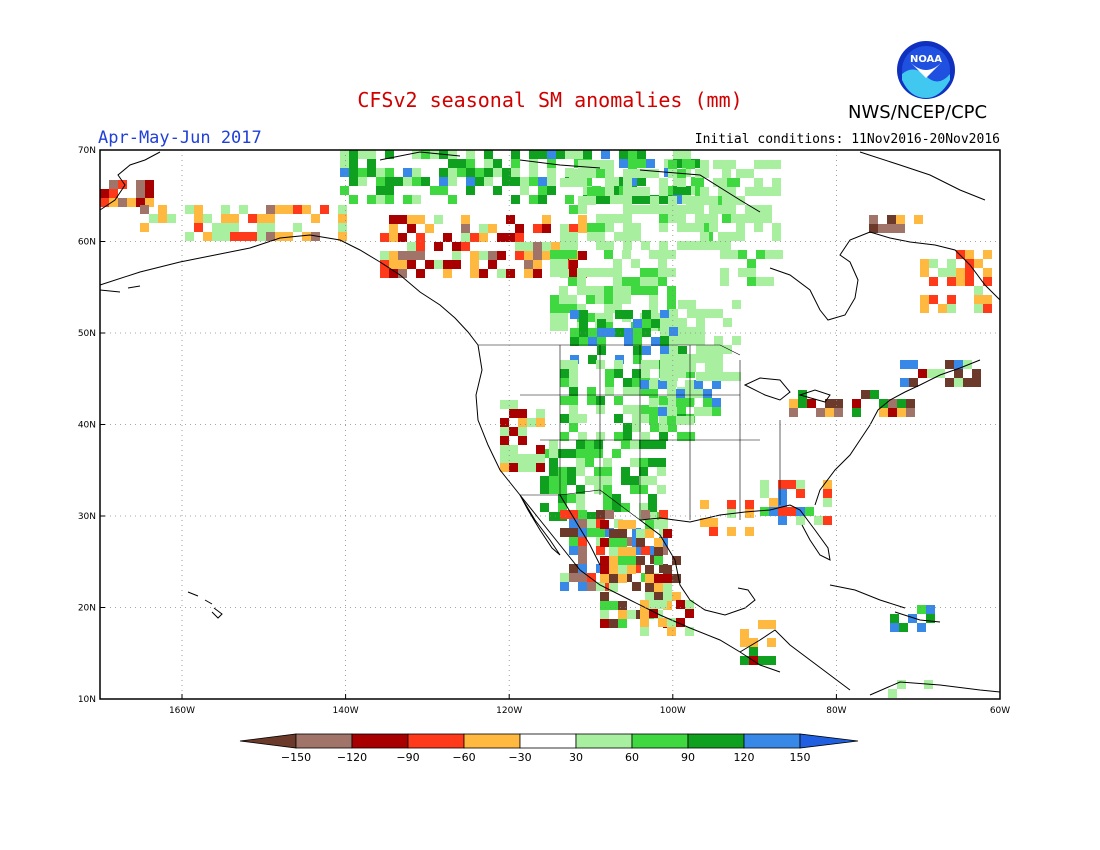 The image size is (1100, 850). What do you see at coordinates (688, 757) in the screenshot?
I see `colorbar-label: 90` at bounding box center [688, 757].